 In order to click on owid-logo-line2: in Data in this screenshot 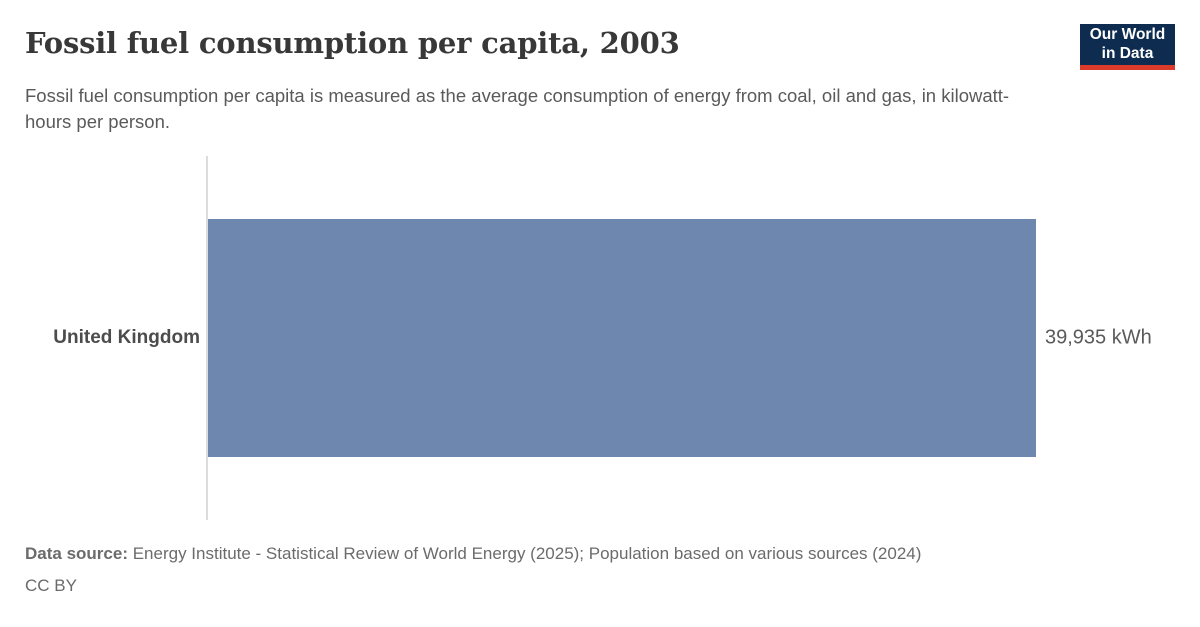, I will do `click(1127, 53)`.